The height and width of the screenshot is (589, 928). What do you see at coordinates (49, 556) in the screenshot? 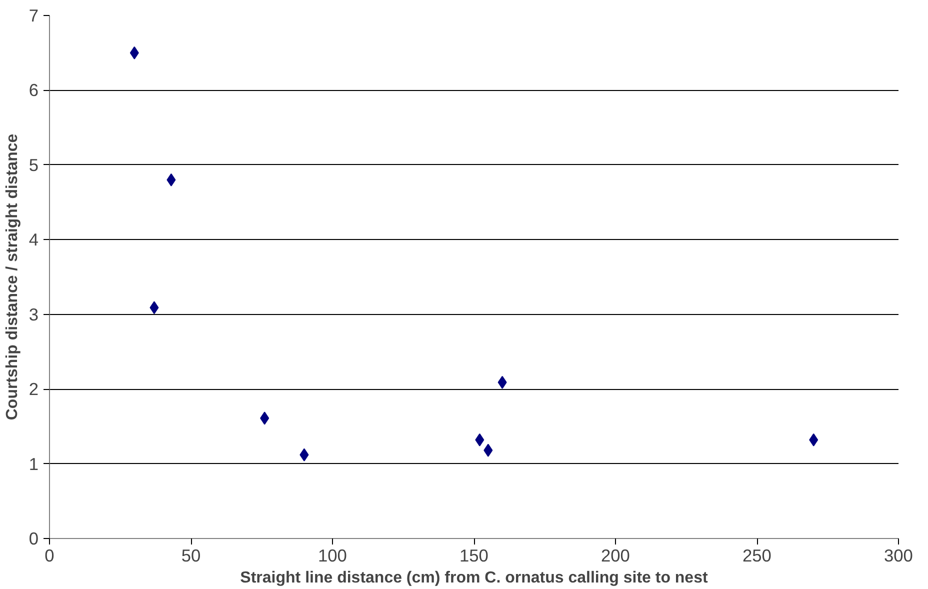
I see `x-tick-label: 0` at bounding box center [49, 556].